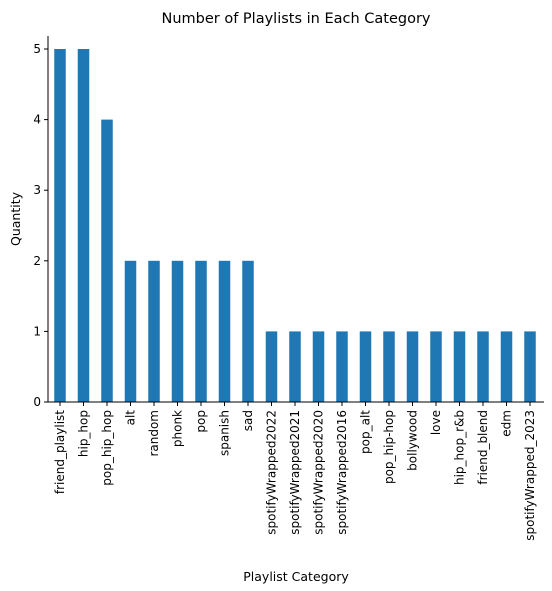  Describe the element at coordinates (436, 422) in the screenshot. I see `x-tick-label: love` at that location.